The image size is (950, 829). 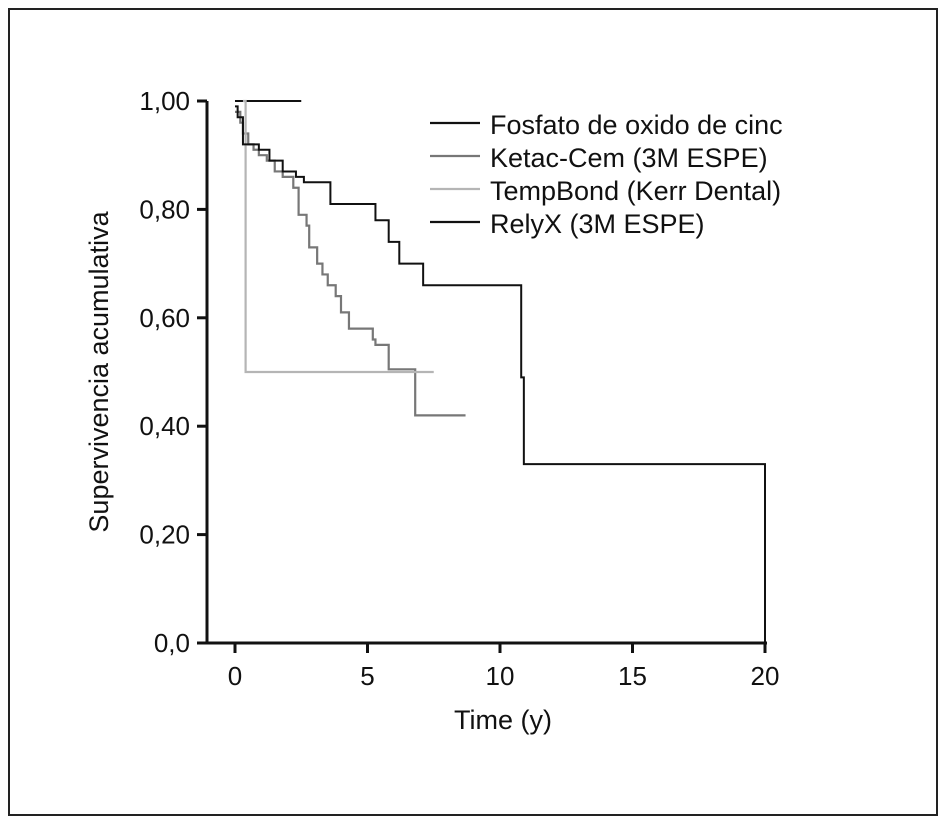 I want to click on x-tick-label: 10, so click(x=500, y=676).